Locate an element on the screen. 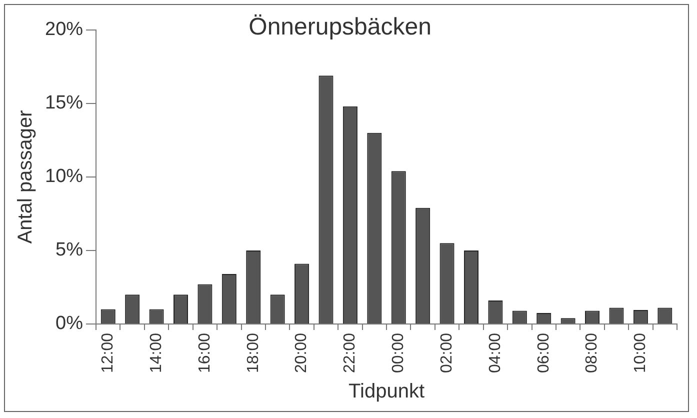  y-axis-title: Antal passager is located at coordinates (25, 177).